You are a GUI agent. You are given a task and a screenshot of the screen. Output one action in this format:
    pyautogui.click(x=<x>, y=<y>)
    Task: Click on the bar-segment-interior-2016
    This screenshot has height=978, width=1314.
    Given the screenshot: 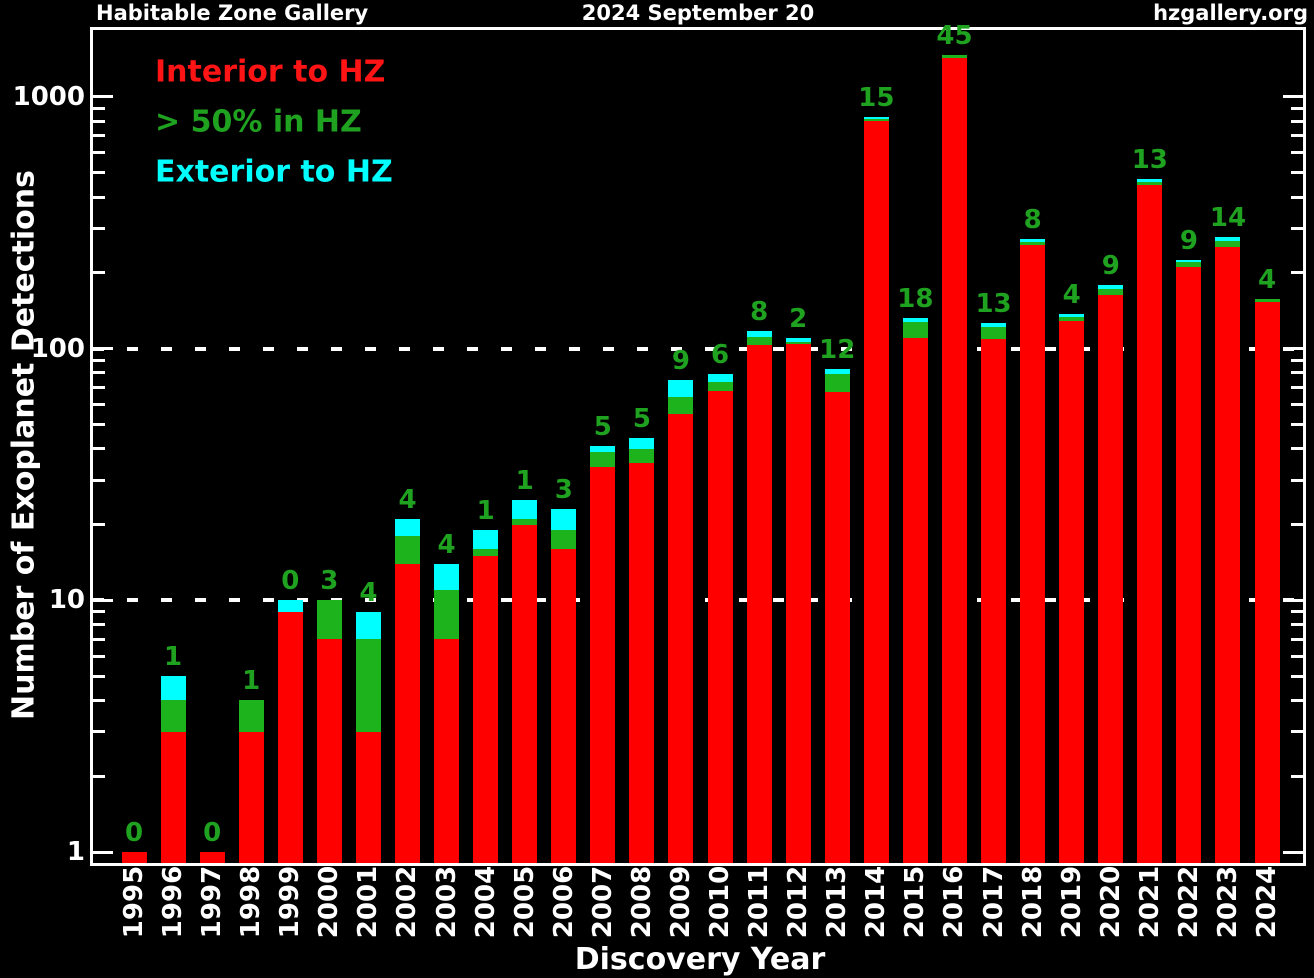 What is the action you would take?
    pyautogui.click(x=954, y=460)
    